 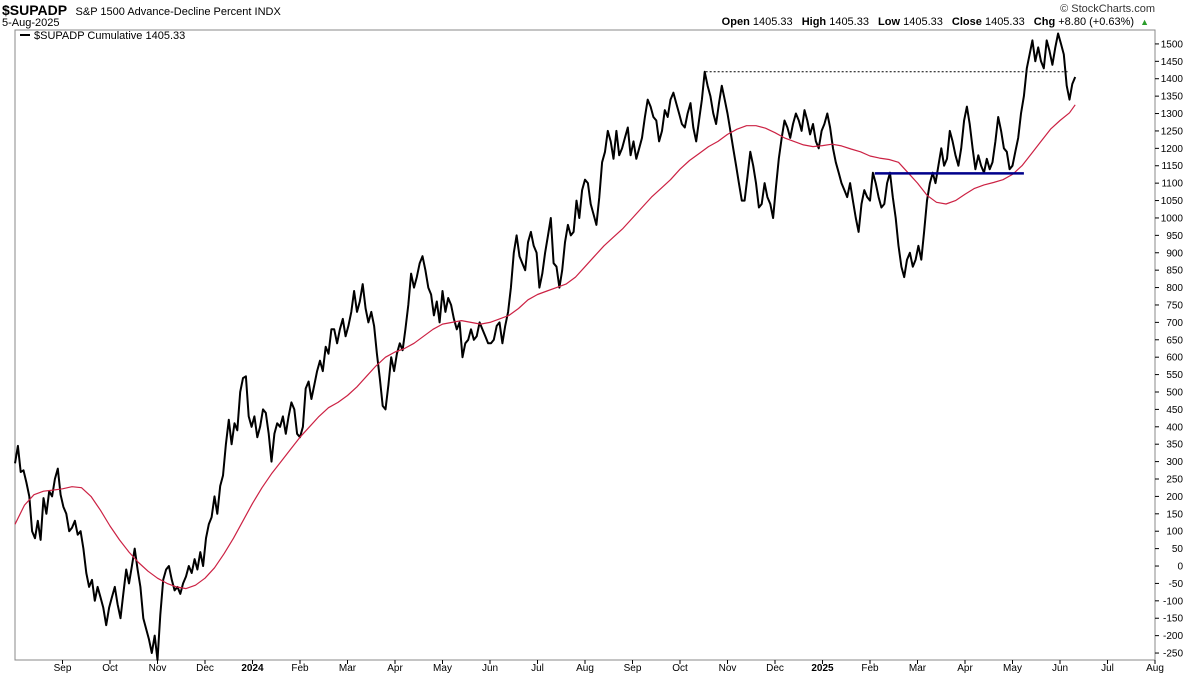 I want to click on y-tick-label: 1000, so click(x=1172, y=218).